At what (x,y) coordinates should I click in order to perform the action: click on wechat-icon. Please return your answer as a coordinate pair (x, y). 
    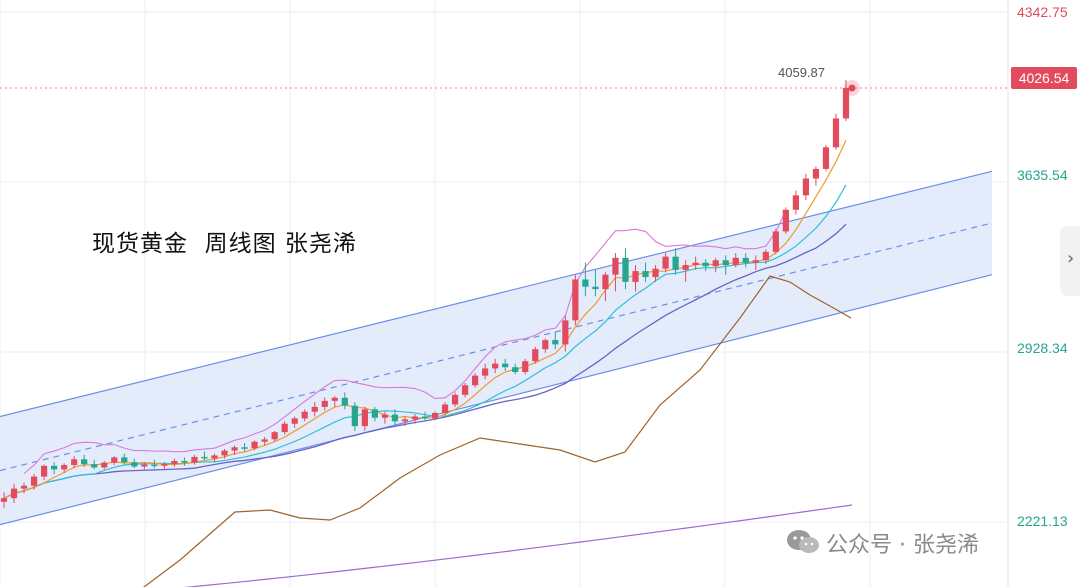
    Looking at the image, I should click on (803, 541).